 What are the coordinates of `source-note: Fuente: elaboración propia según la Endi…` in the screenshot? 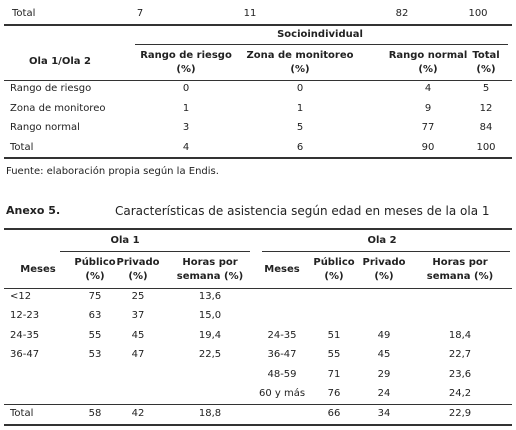 It's located at (112, 171).